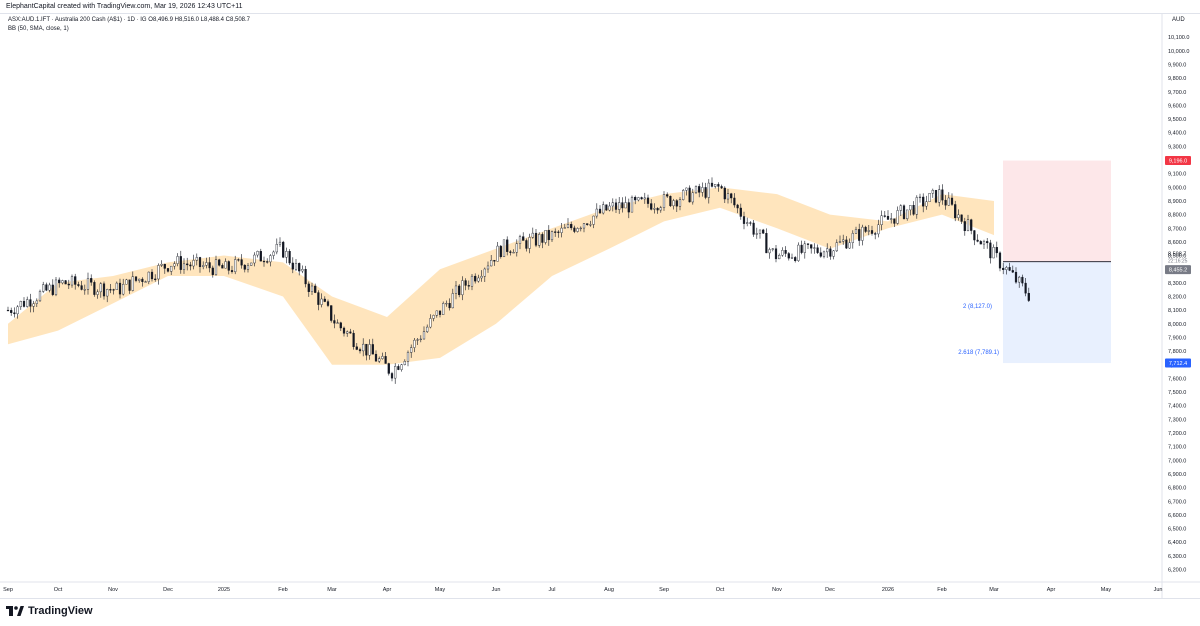 This screenshot has width=1200, height=626. I want to click on entry-price-tag: 8,455.2, so click(1178, 271).